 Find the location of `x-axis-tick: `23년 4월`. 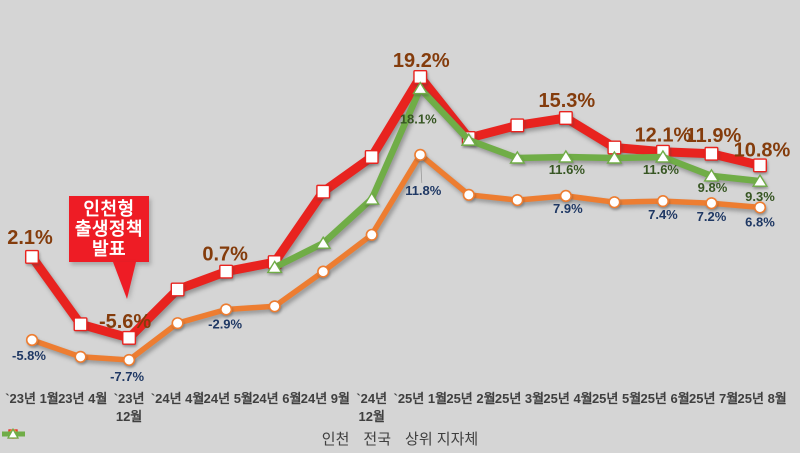

x-axis-tick: `23년 4월 is located at coordinates (81, 398).